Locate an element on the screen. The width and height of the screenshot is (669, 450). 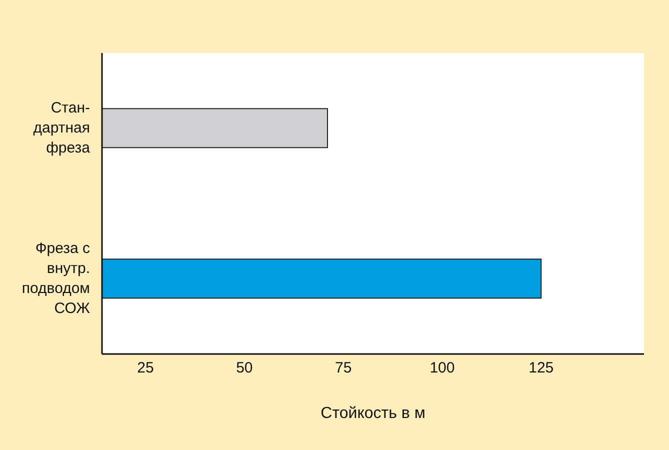
x-axis-title: Стойкость в м is located at coordinates (373, 413).